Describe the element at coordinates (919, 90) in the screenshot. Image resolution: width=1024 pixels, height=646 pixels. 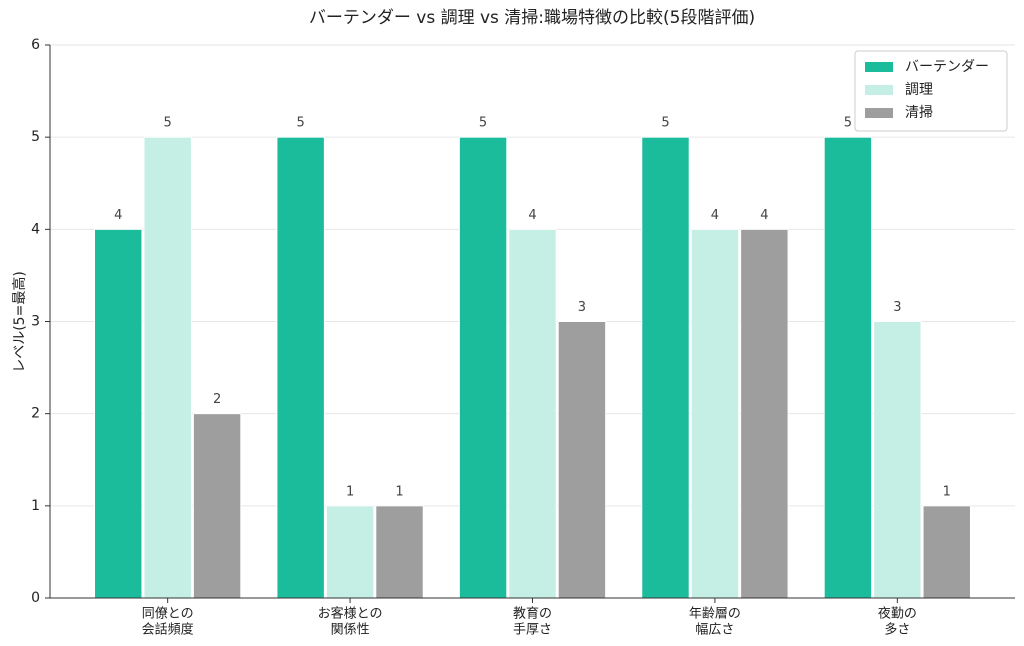
I see `legend-label: 調理` at that location.